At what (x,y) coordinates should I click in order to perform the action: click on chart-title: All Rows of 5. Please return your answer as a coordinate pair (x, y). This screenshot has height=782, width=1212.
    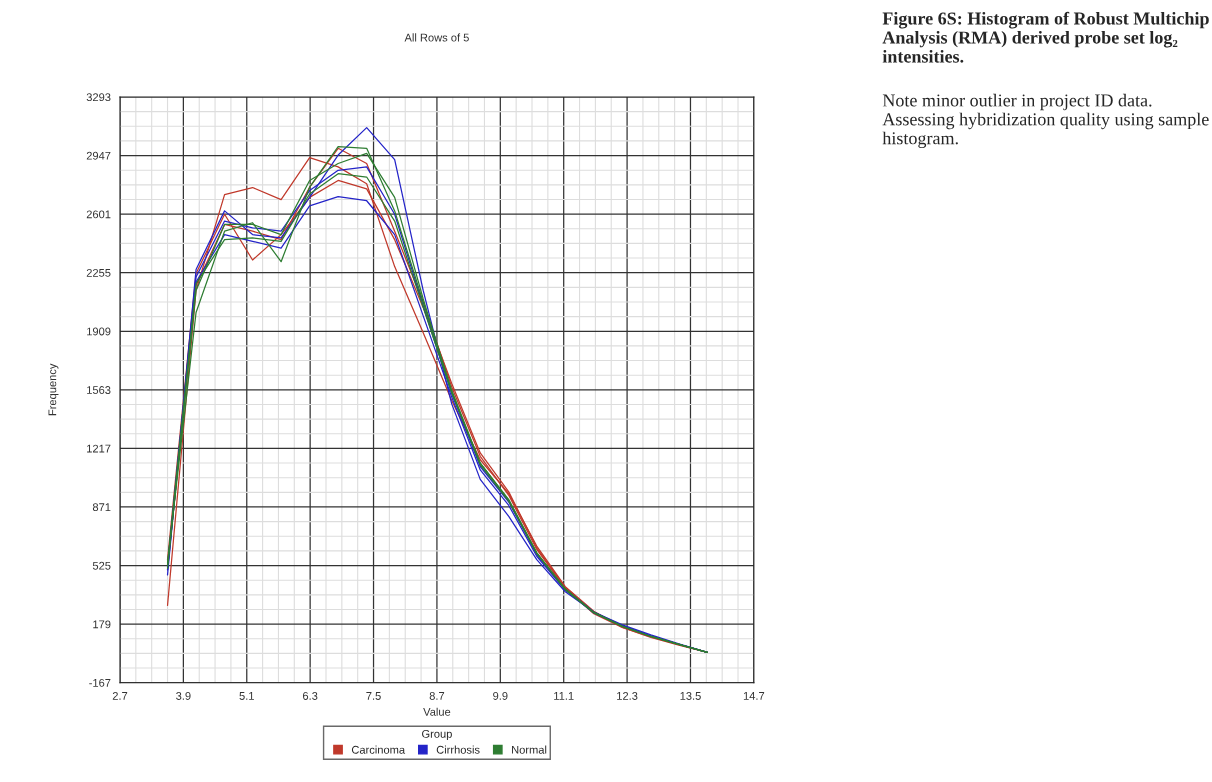
    Looking at the image, I should click on (436, 37).